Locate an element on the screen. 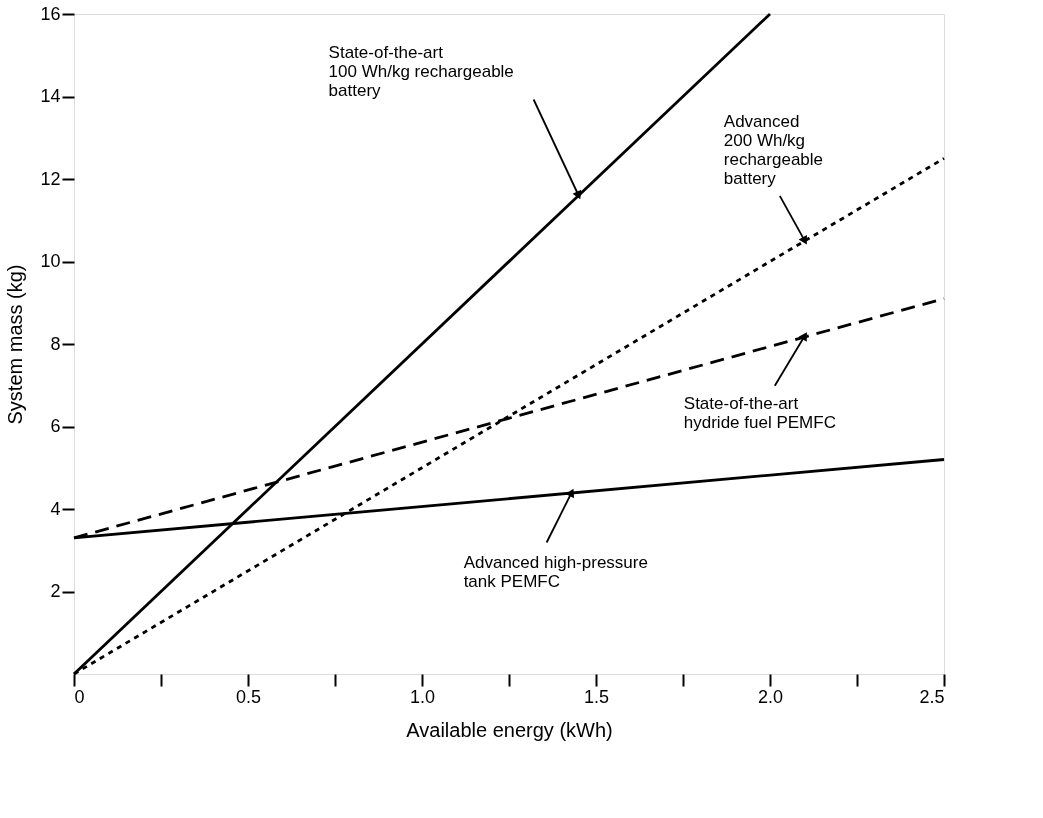 The image size is (1043, 818). annotation: Advanced 200 Wh/kg rechargeable battery is located at coordinates (773, 149).